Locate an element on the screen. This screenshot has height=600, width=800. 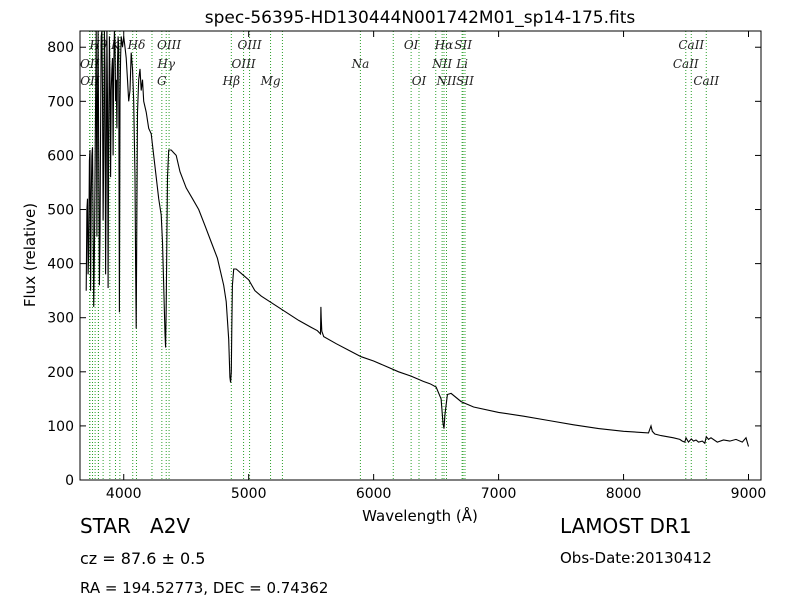
x-tick-label: 5000 is located at coordinates (249, 494).